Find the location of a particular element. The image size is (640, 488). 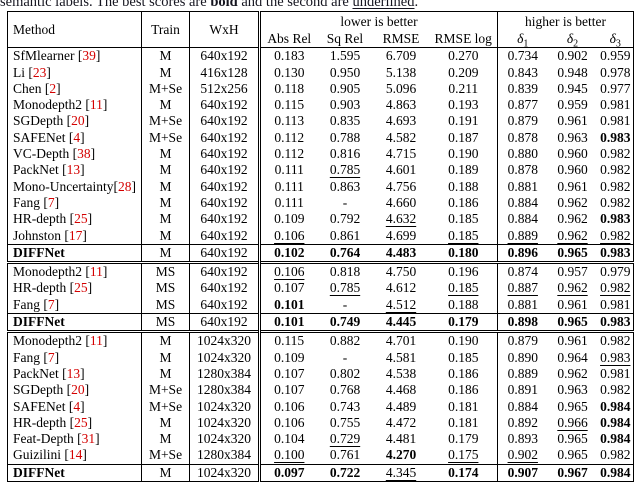

delta2-column-header: δ2 is located at coordinates (572, 39).